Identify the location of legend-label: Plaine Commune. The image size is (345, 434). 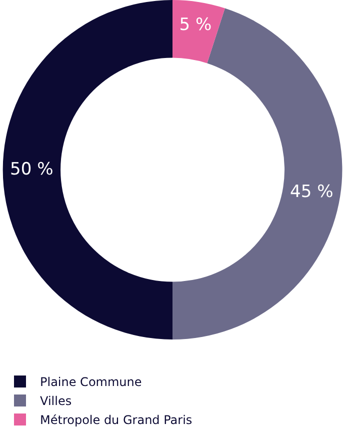
(91, 382).